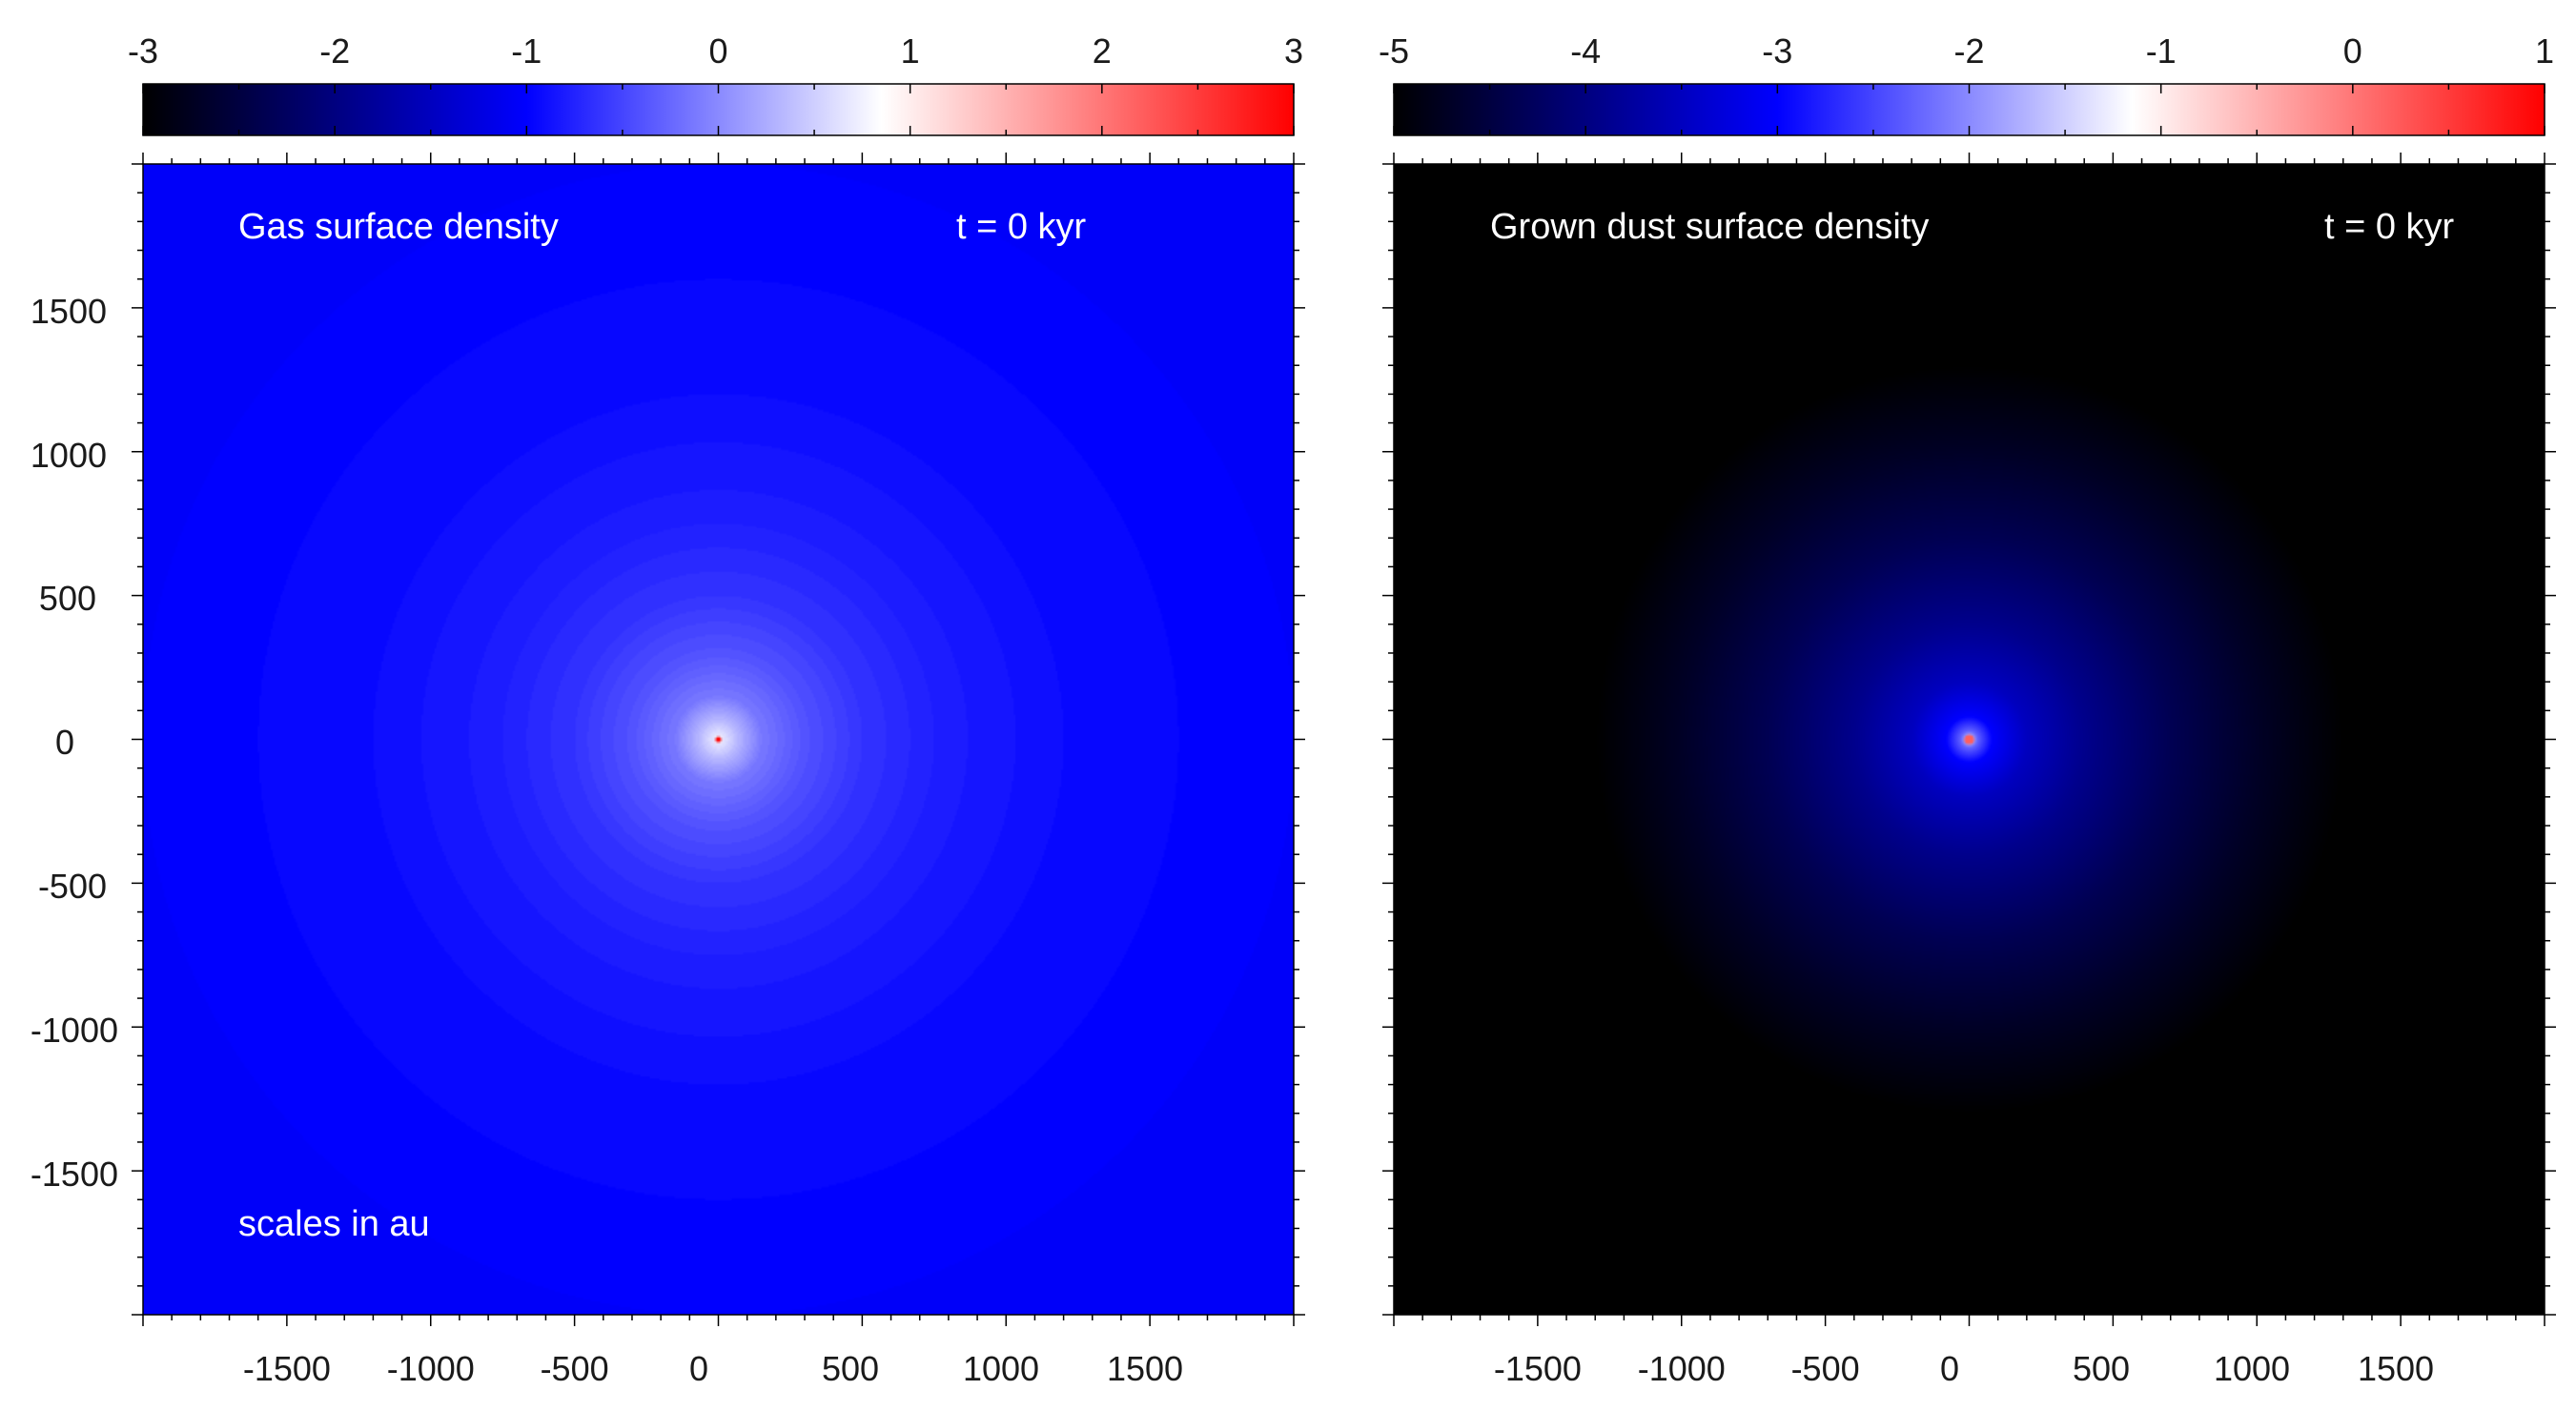 This screenshot has width=2576, height=1411. What do you see at coordinates (1538, 1368) in the screenshot?
I see `dust-x-tick-label: -1500` at bounding box center [1538, 1368].